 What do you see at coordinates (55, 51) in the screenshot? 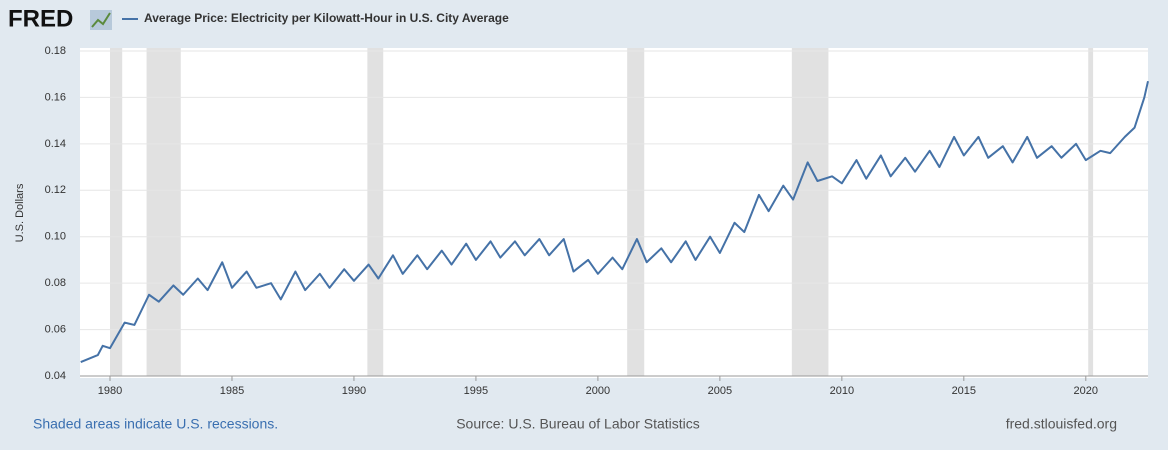
I see `y-tick-label: 0.18` at bounding box center [55, 51].